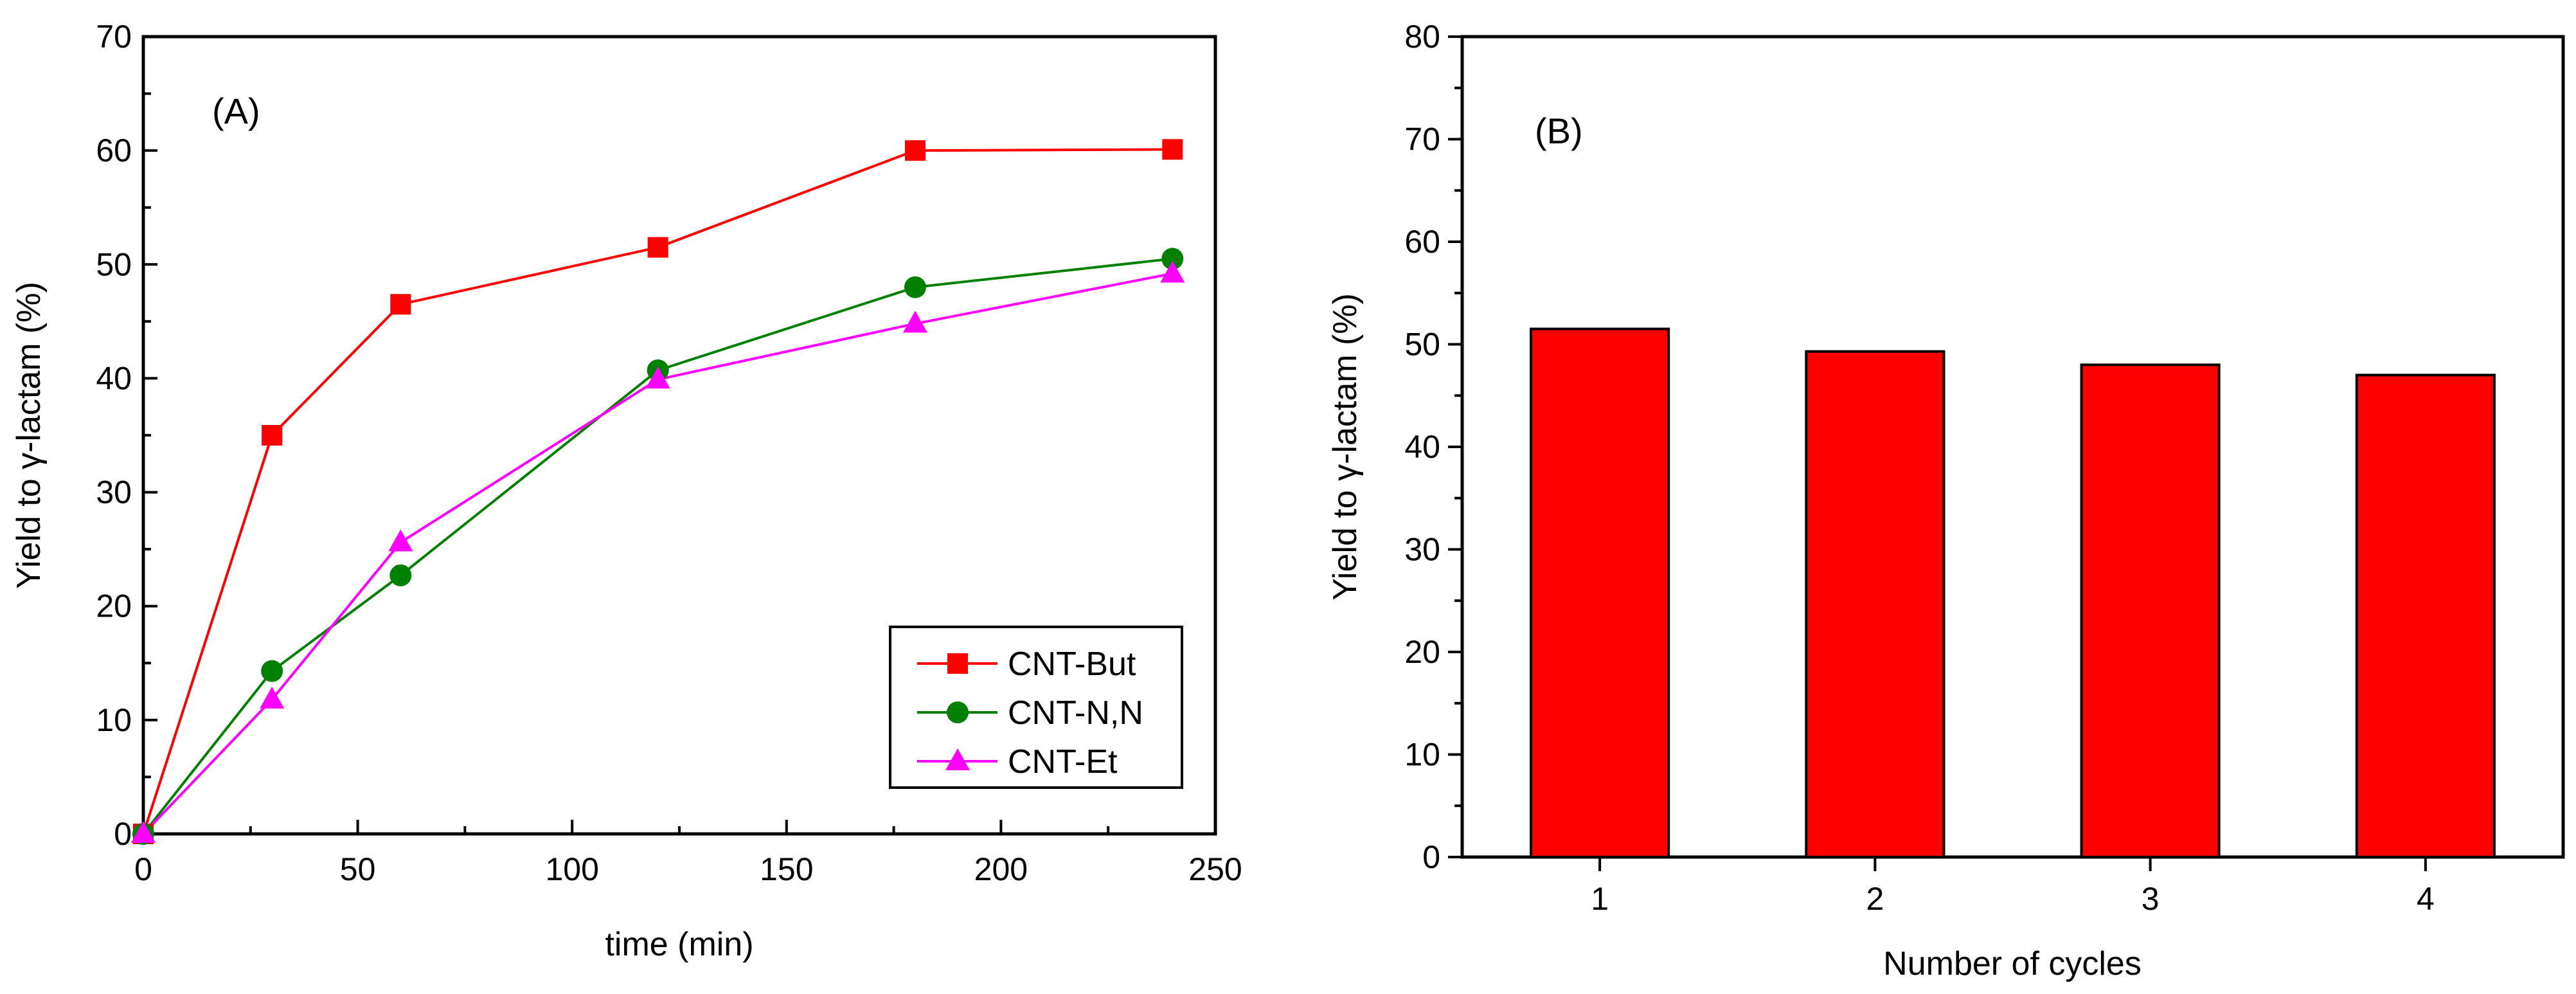 This screenshot has width=2576, height=994. What do you see at coordinates (143, 869) in the screenshot?
I see `x-tick-label-a: 0` at bounding box center [143, 869].